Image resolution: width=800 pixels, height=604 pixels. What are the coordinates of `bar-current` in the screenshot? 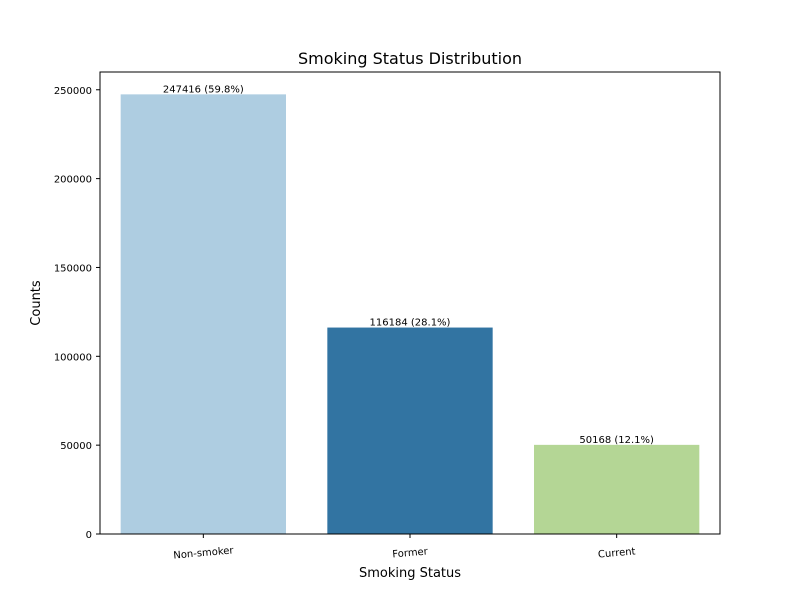 It's located at (617, 489).